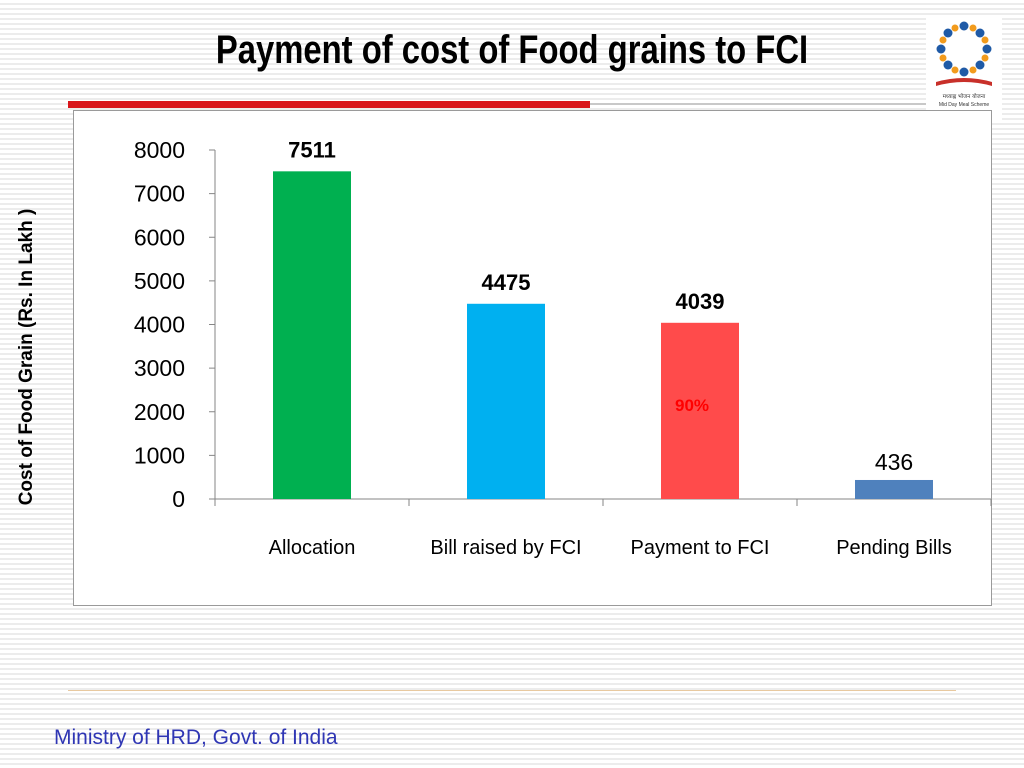  What do you see at coordinates (312, 335) in the screenshot?
I see `bar-allocation` at bounding box center [312, 335].